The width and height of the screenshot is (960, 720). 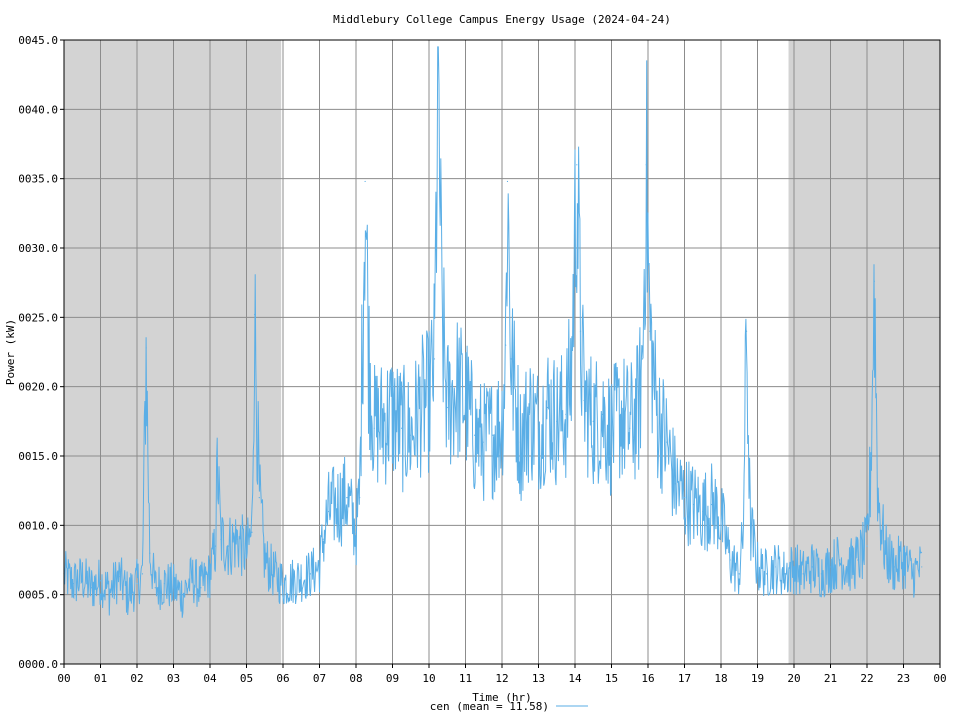 What do you see at coordinates (538, 678) in the screenshot?
I see `x-tick-label: 13` at bounding box center [538, 678].